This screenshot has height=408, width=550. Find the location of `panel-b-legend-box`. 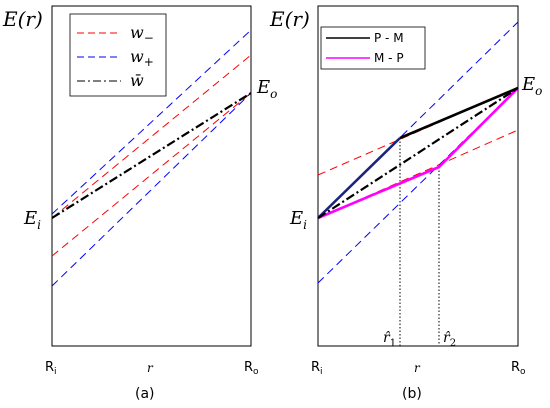

panel-b-legend-box is located at coordinates (373, 48).